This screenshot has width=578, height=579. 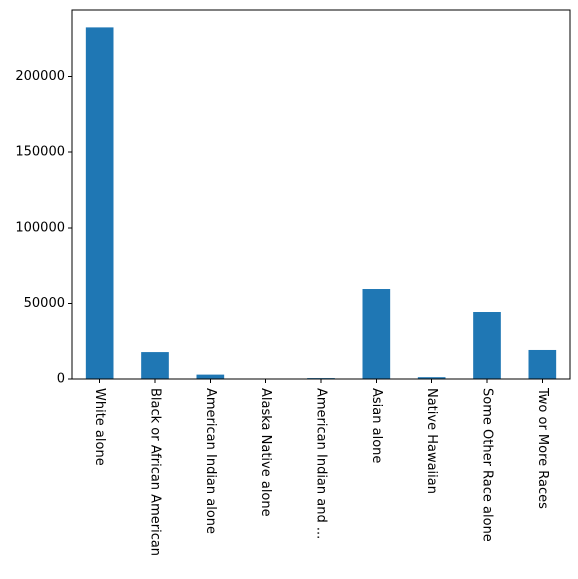 What do you see at coordinates (210, 461) in the screenshot?
I see `x-tick-label: American Indian alone` at bounding box center [210, 461].